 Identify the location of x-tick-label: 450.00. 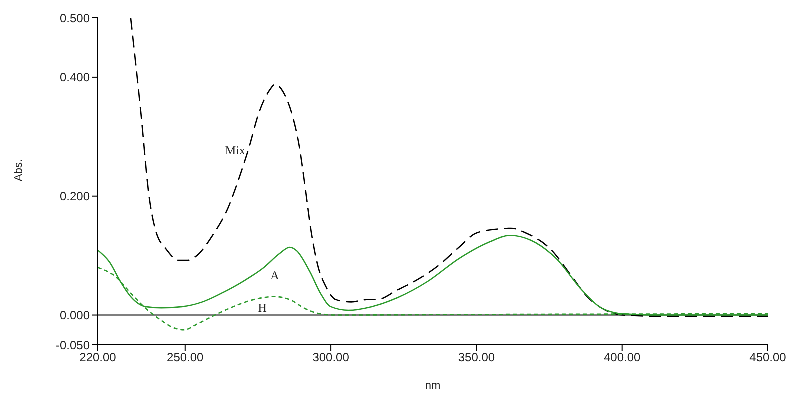
(768, 357).